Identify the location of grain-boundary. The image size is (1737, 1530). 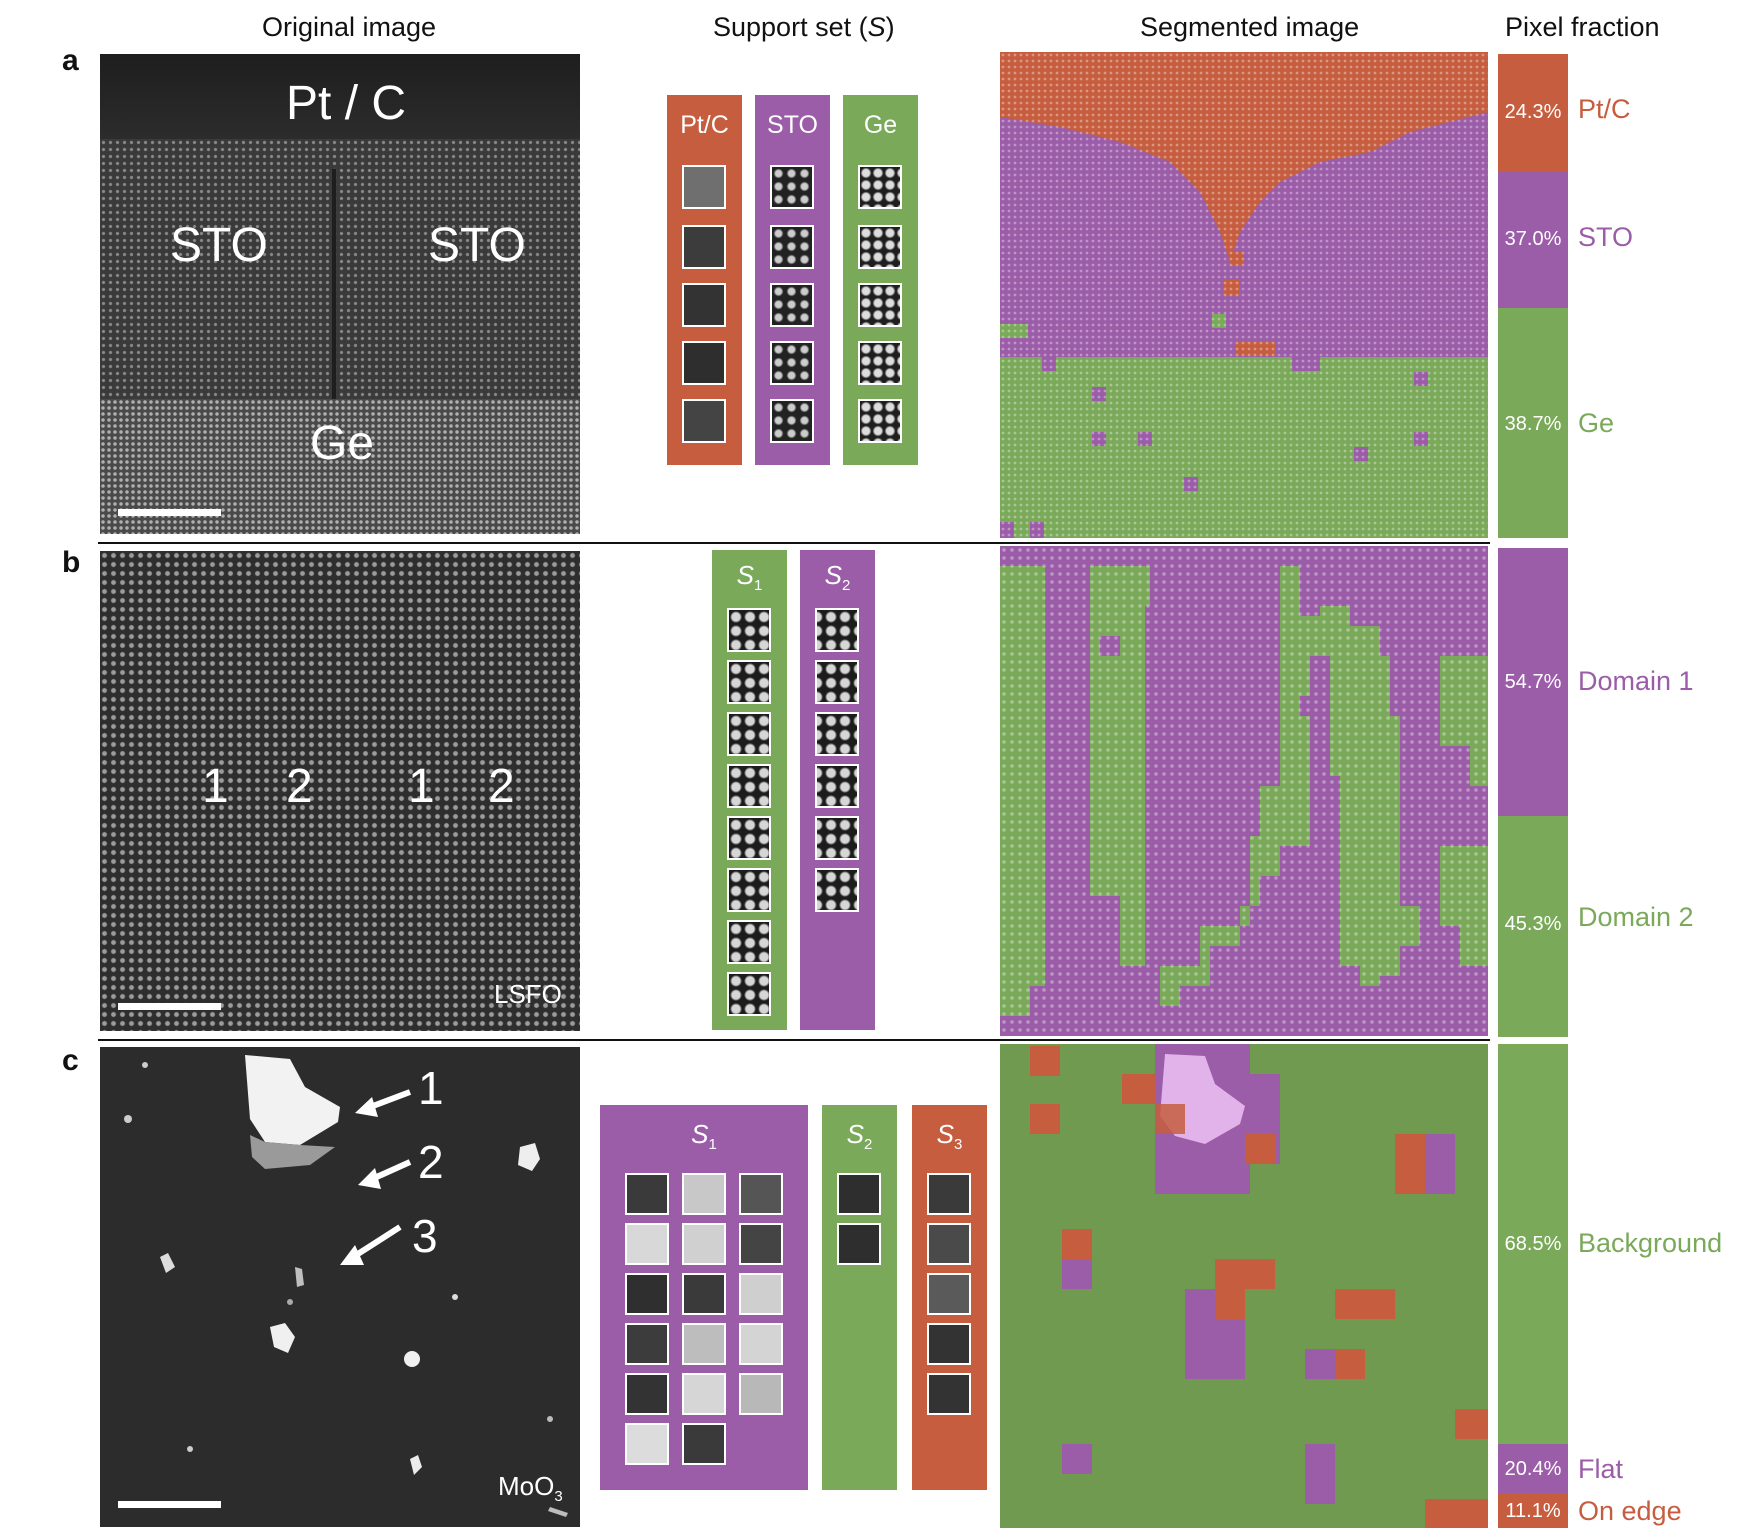
(334, 284).